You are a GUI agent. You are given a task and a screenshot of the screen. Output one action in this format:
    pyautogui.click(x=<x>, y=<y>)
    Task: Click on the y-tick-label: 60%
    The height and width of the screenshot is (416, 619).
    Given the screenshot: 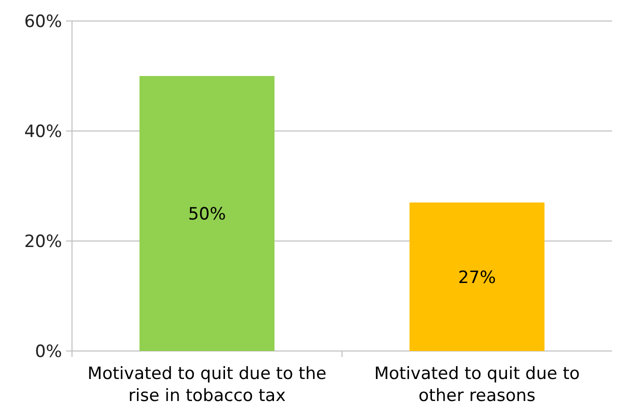 What is the action you would take?
    pyautogui.click(x=43, y=22)
    